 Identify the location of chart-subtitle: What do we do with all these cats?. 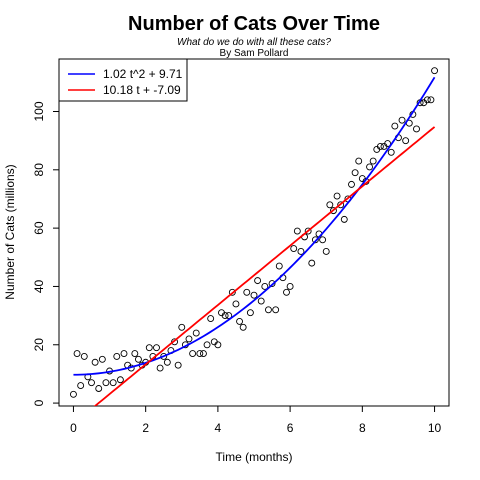
(254, 42).